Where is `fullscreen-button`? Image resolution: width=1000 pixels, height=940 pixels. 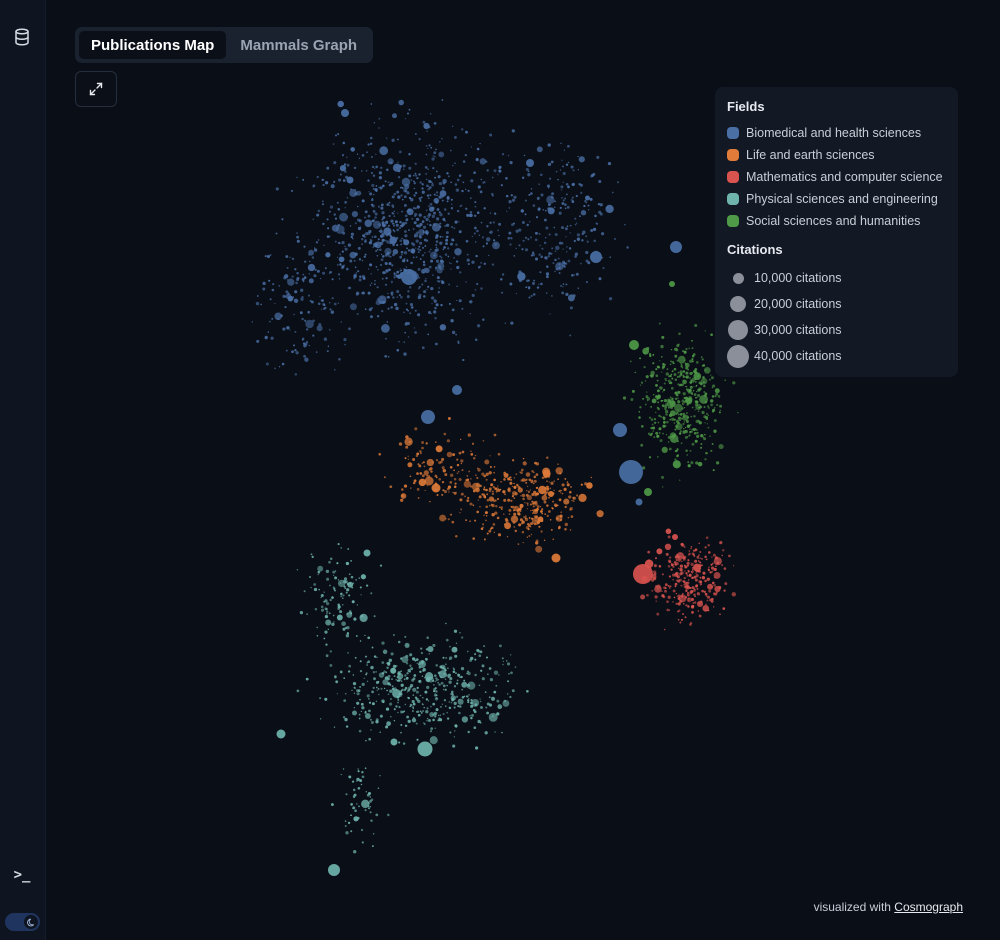 fullscreen-button is located at coordinates (96, 89).